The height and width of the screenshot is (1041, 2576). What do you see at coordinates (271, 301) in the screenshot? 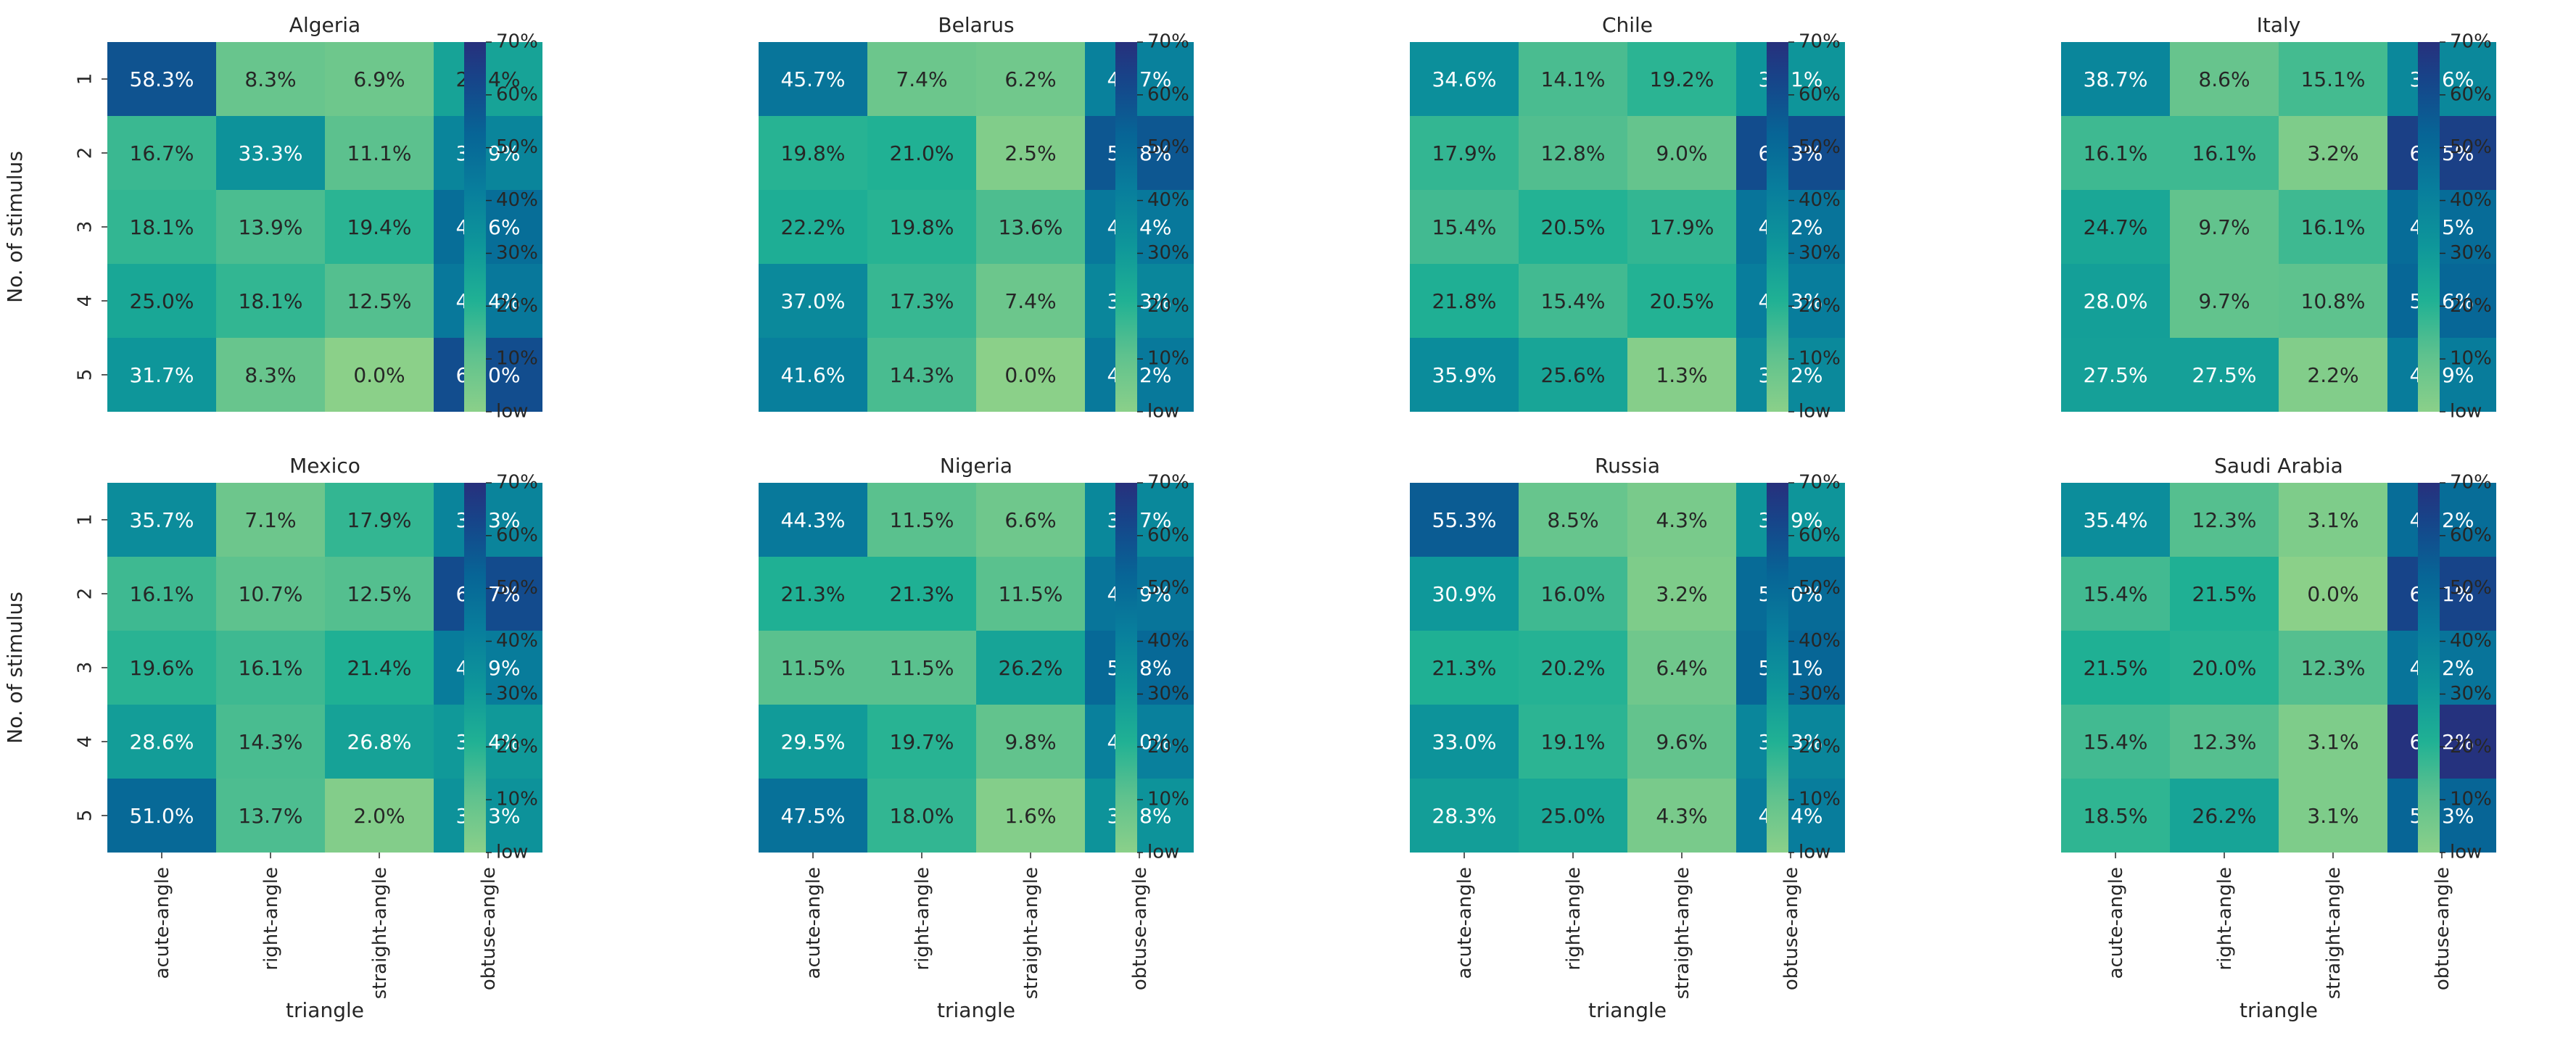
I see `cell-value-label: 18.1%` at bounding box center [271, 301].